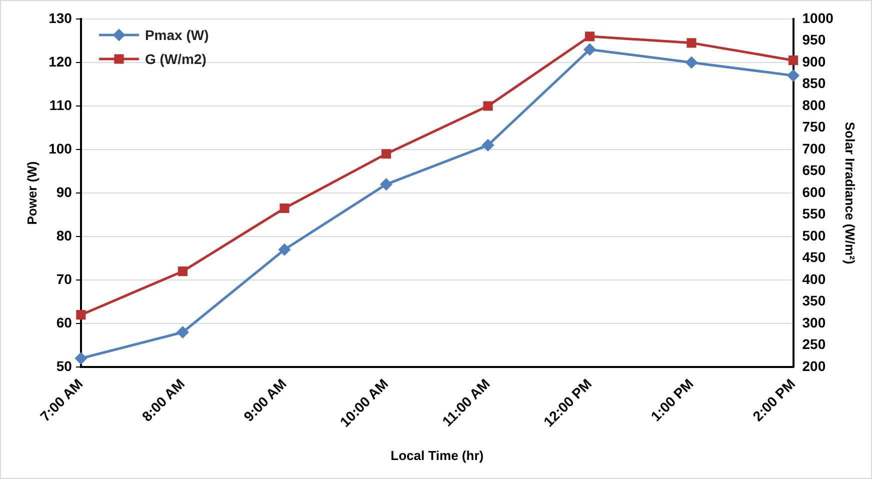  I want to click on y-tick-label: 100, so click(60, 148).